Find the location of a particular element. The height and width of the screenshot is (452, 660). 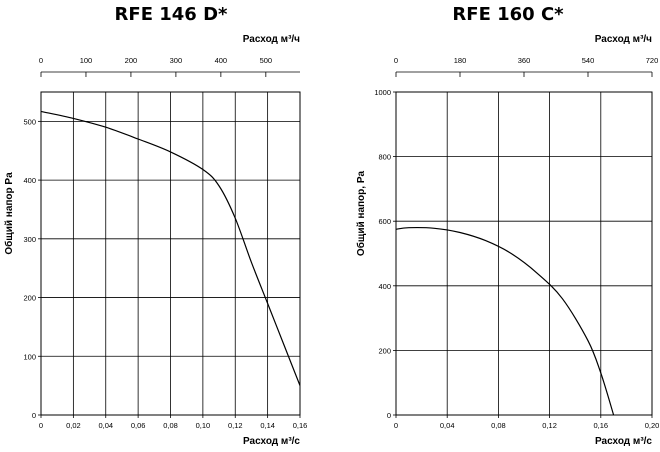

top-tick-label: 200 is located at coordinates (131, 60).